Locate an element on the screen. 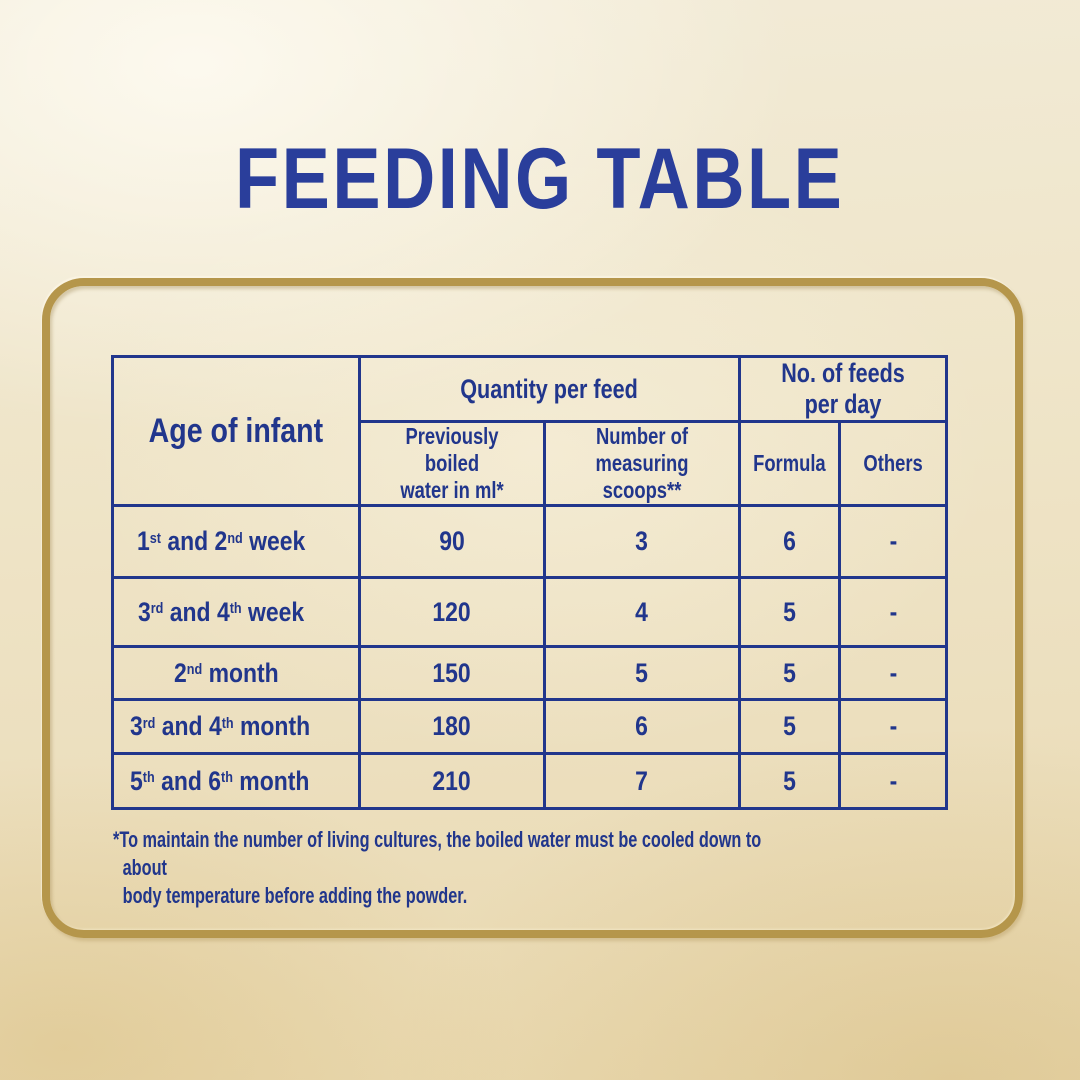 The height and width of the screenshot is (1080, 1080). cell-water-ml: 210 is located at coordinates (452, 781).